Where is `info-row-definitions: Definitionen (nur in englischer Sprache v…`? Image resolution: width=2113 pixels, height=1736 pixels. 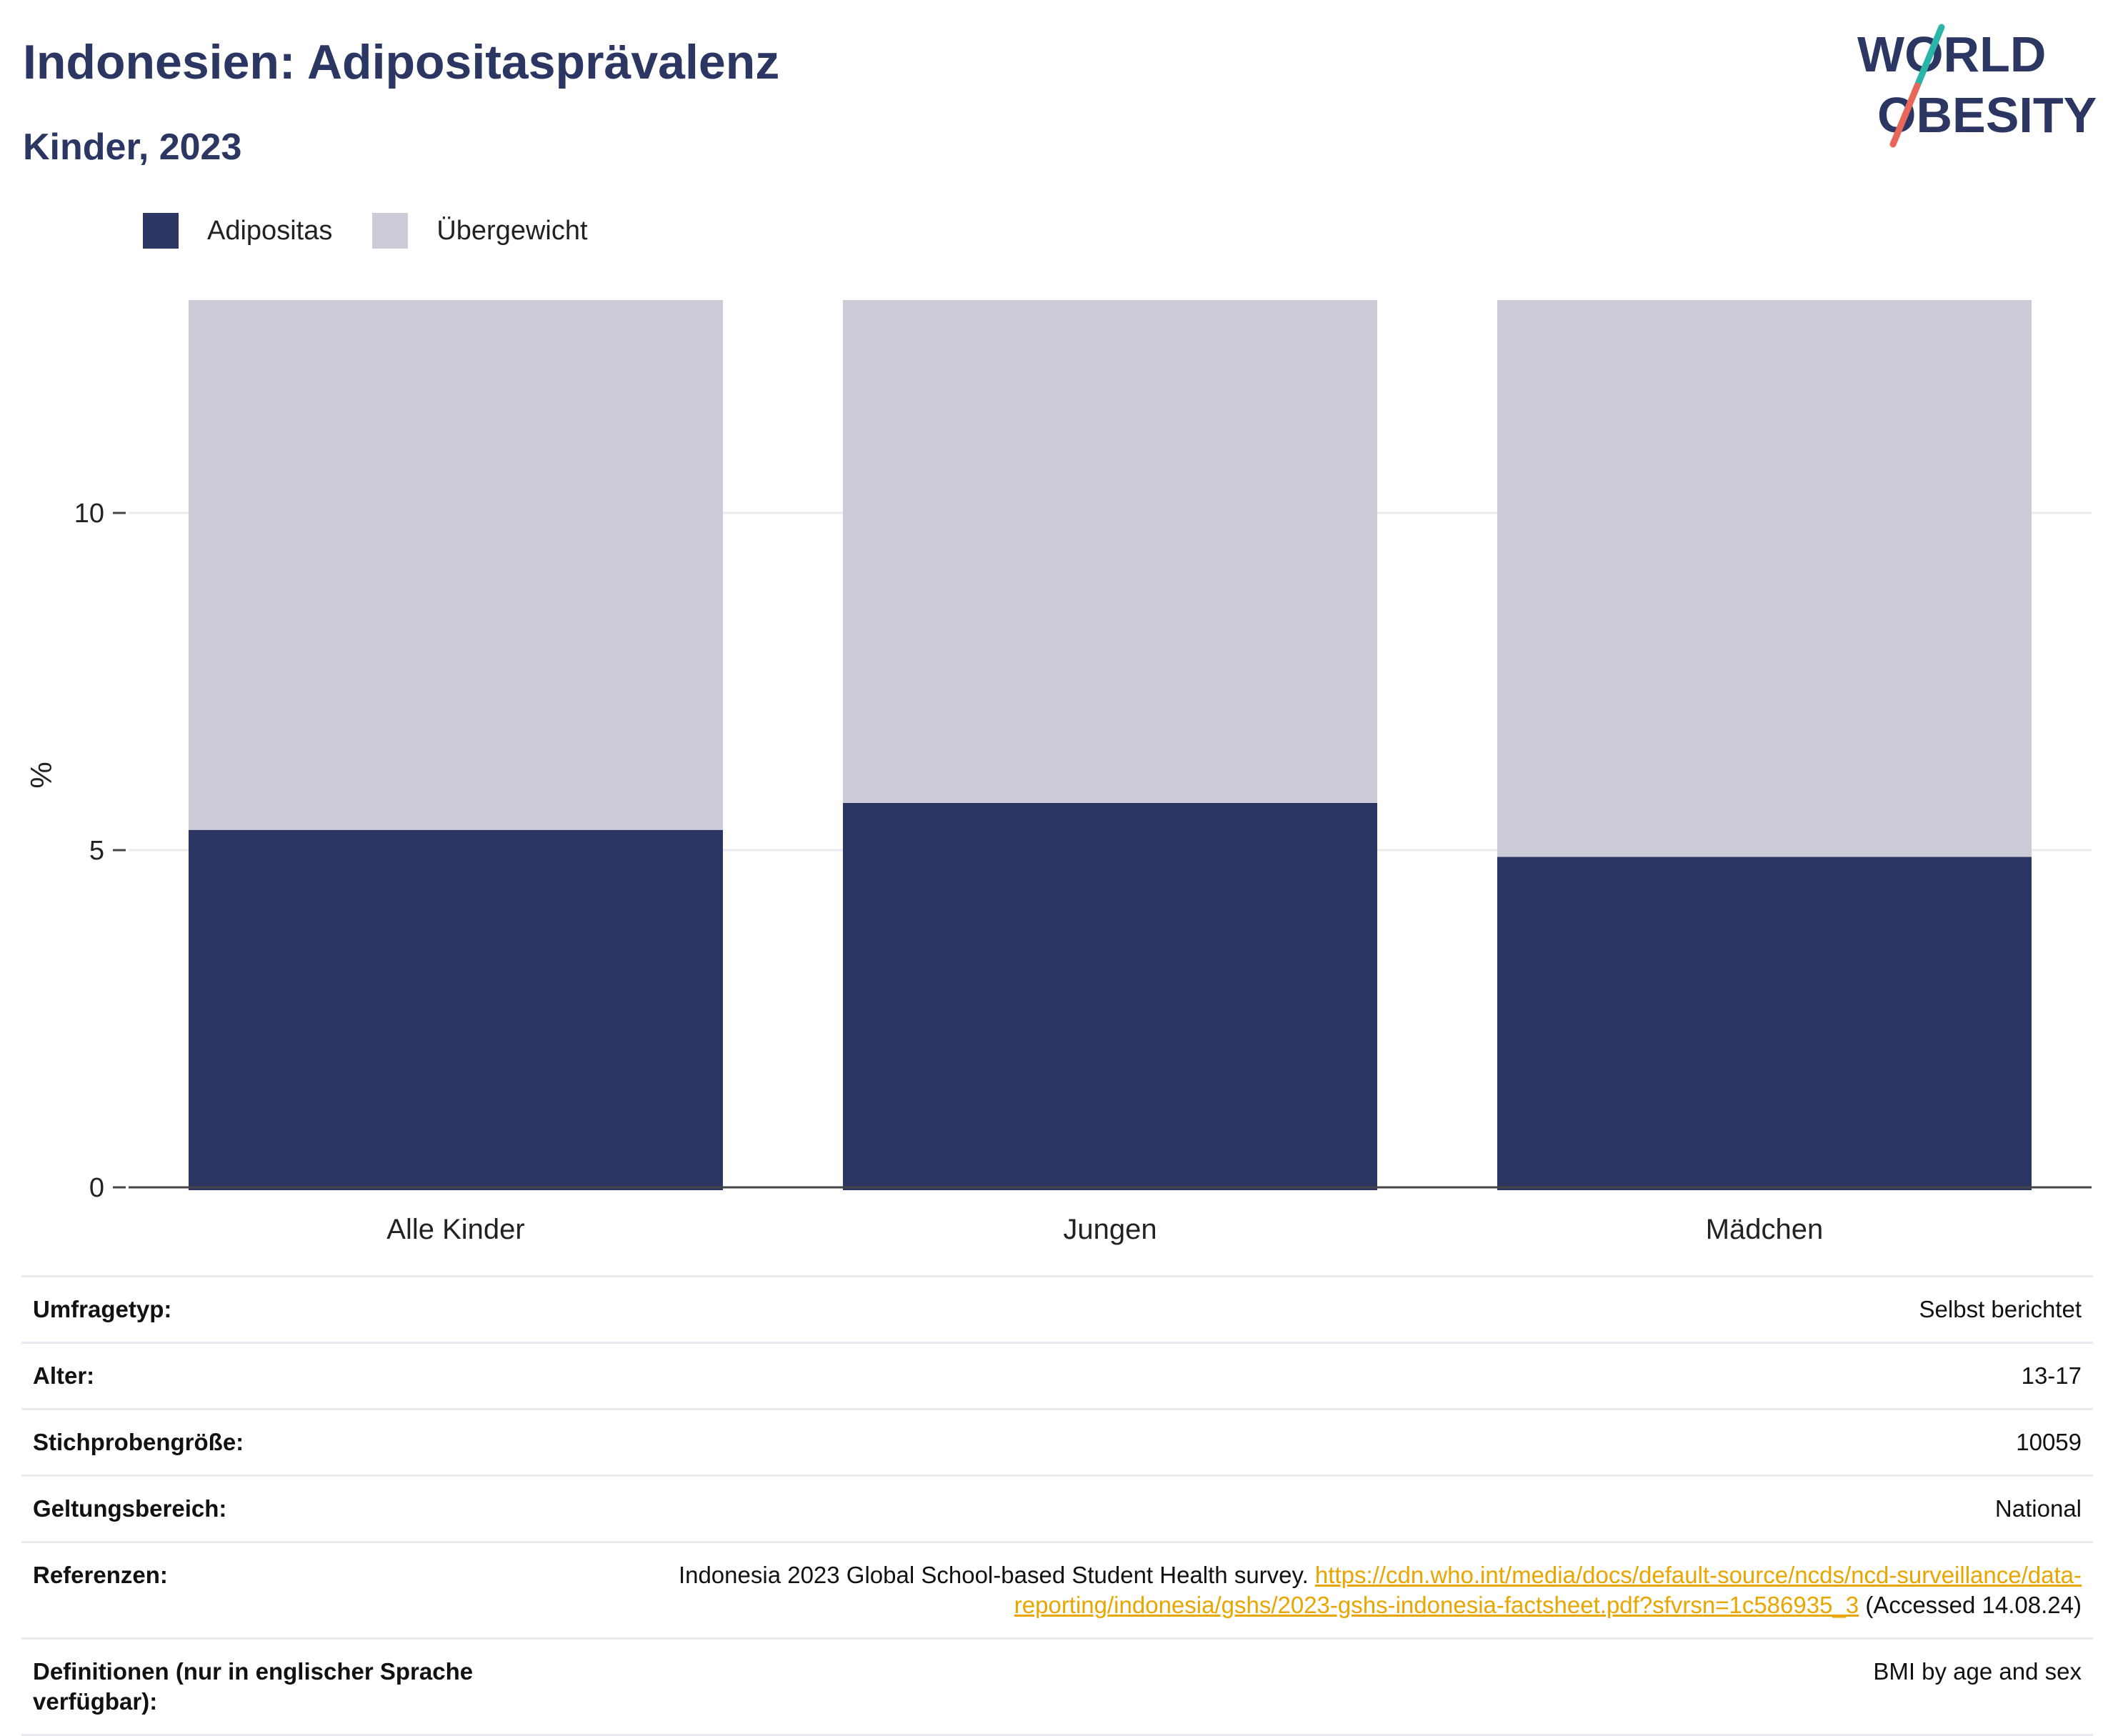
info-row-definitions: Definitionen (nur in englischer Sprache v… is located at coordinates (1057, 1686).